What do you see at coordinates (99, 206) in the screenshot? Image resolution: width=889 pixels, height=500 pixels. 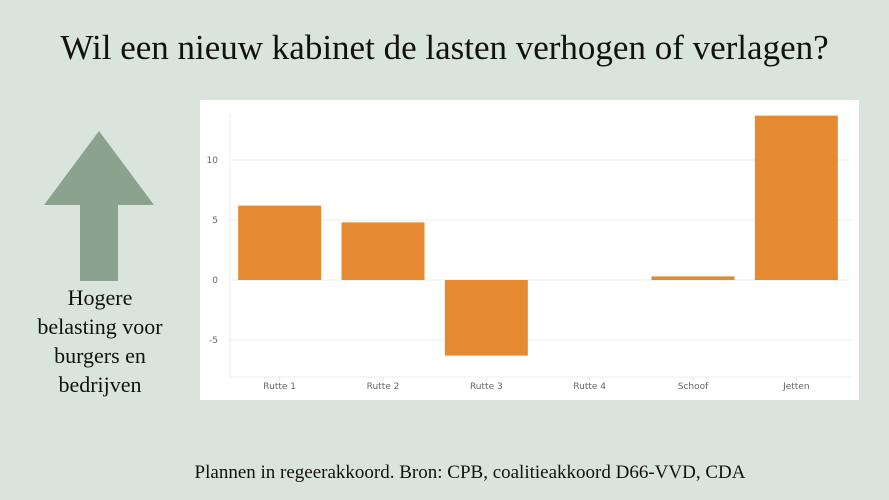 I see `arrow-up-icon` at bounding box center [99, 206].